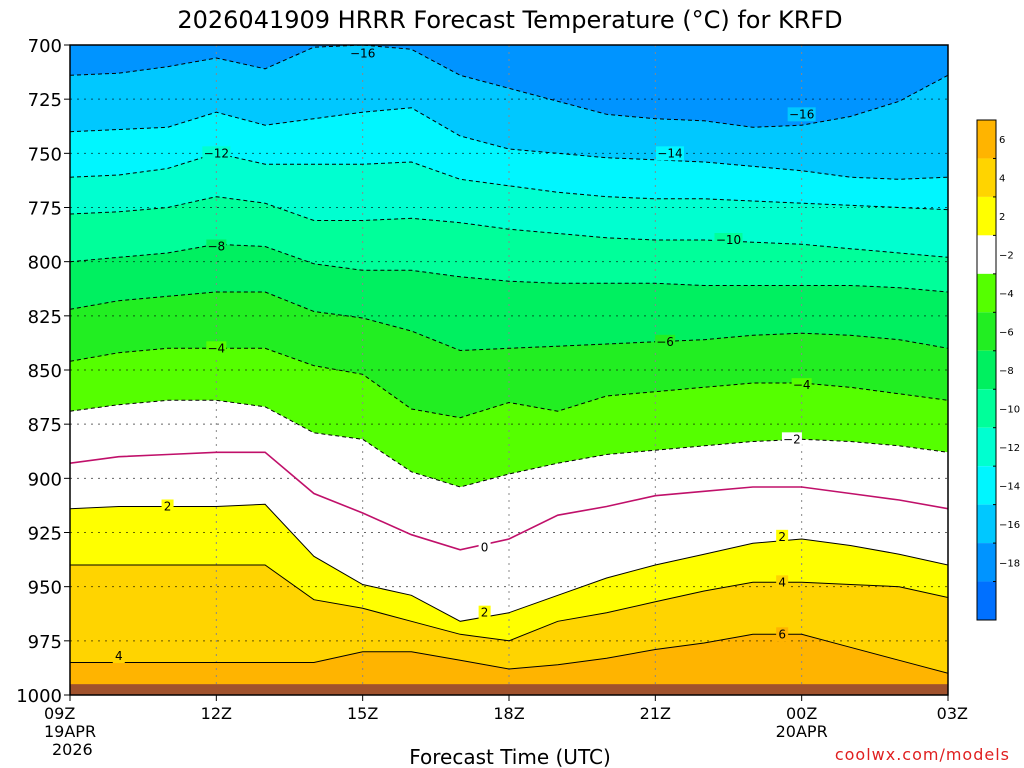  What do you see at coordinates (1006, 256) in the screenshot?
I see `colorbar-label: −2` at bounding box center [1006, 256].